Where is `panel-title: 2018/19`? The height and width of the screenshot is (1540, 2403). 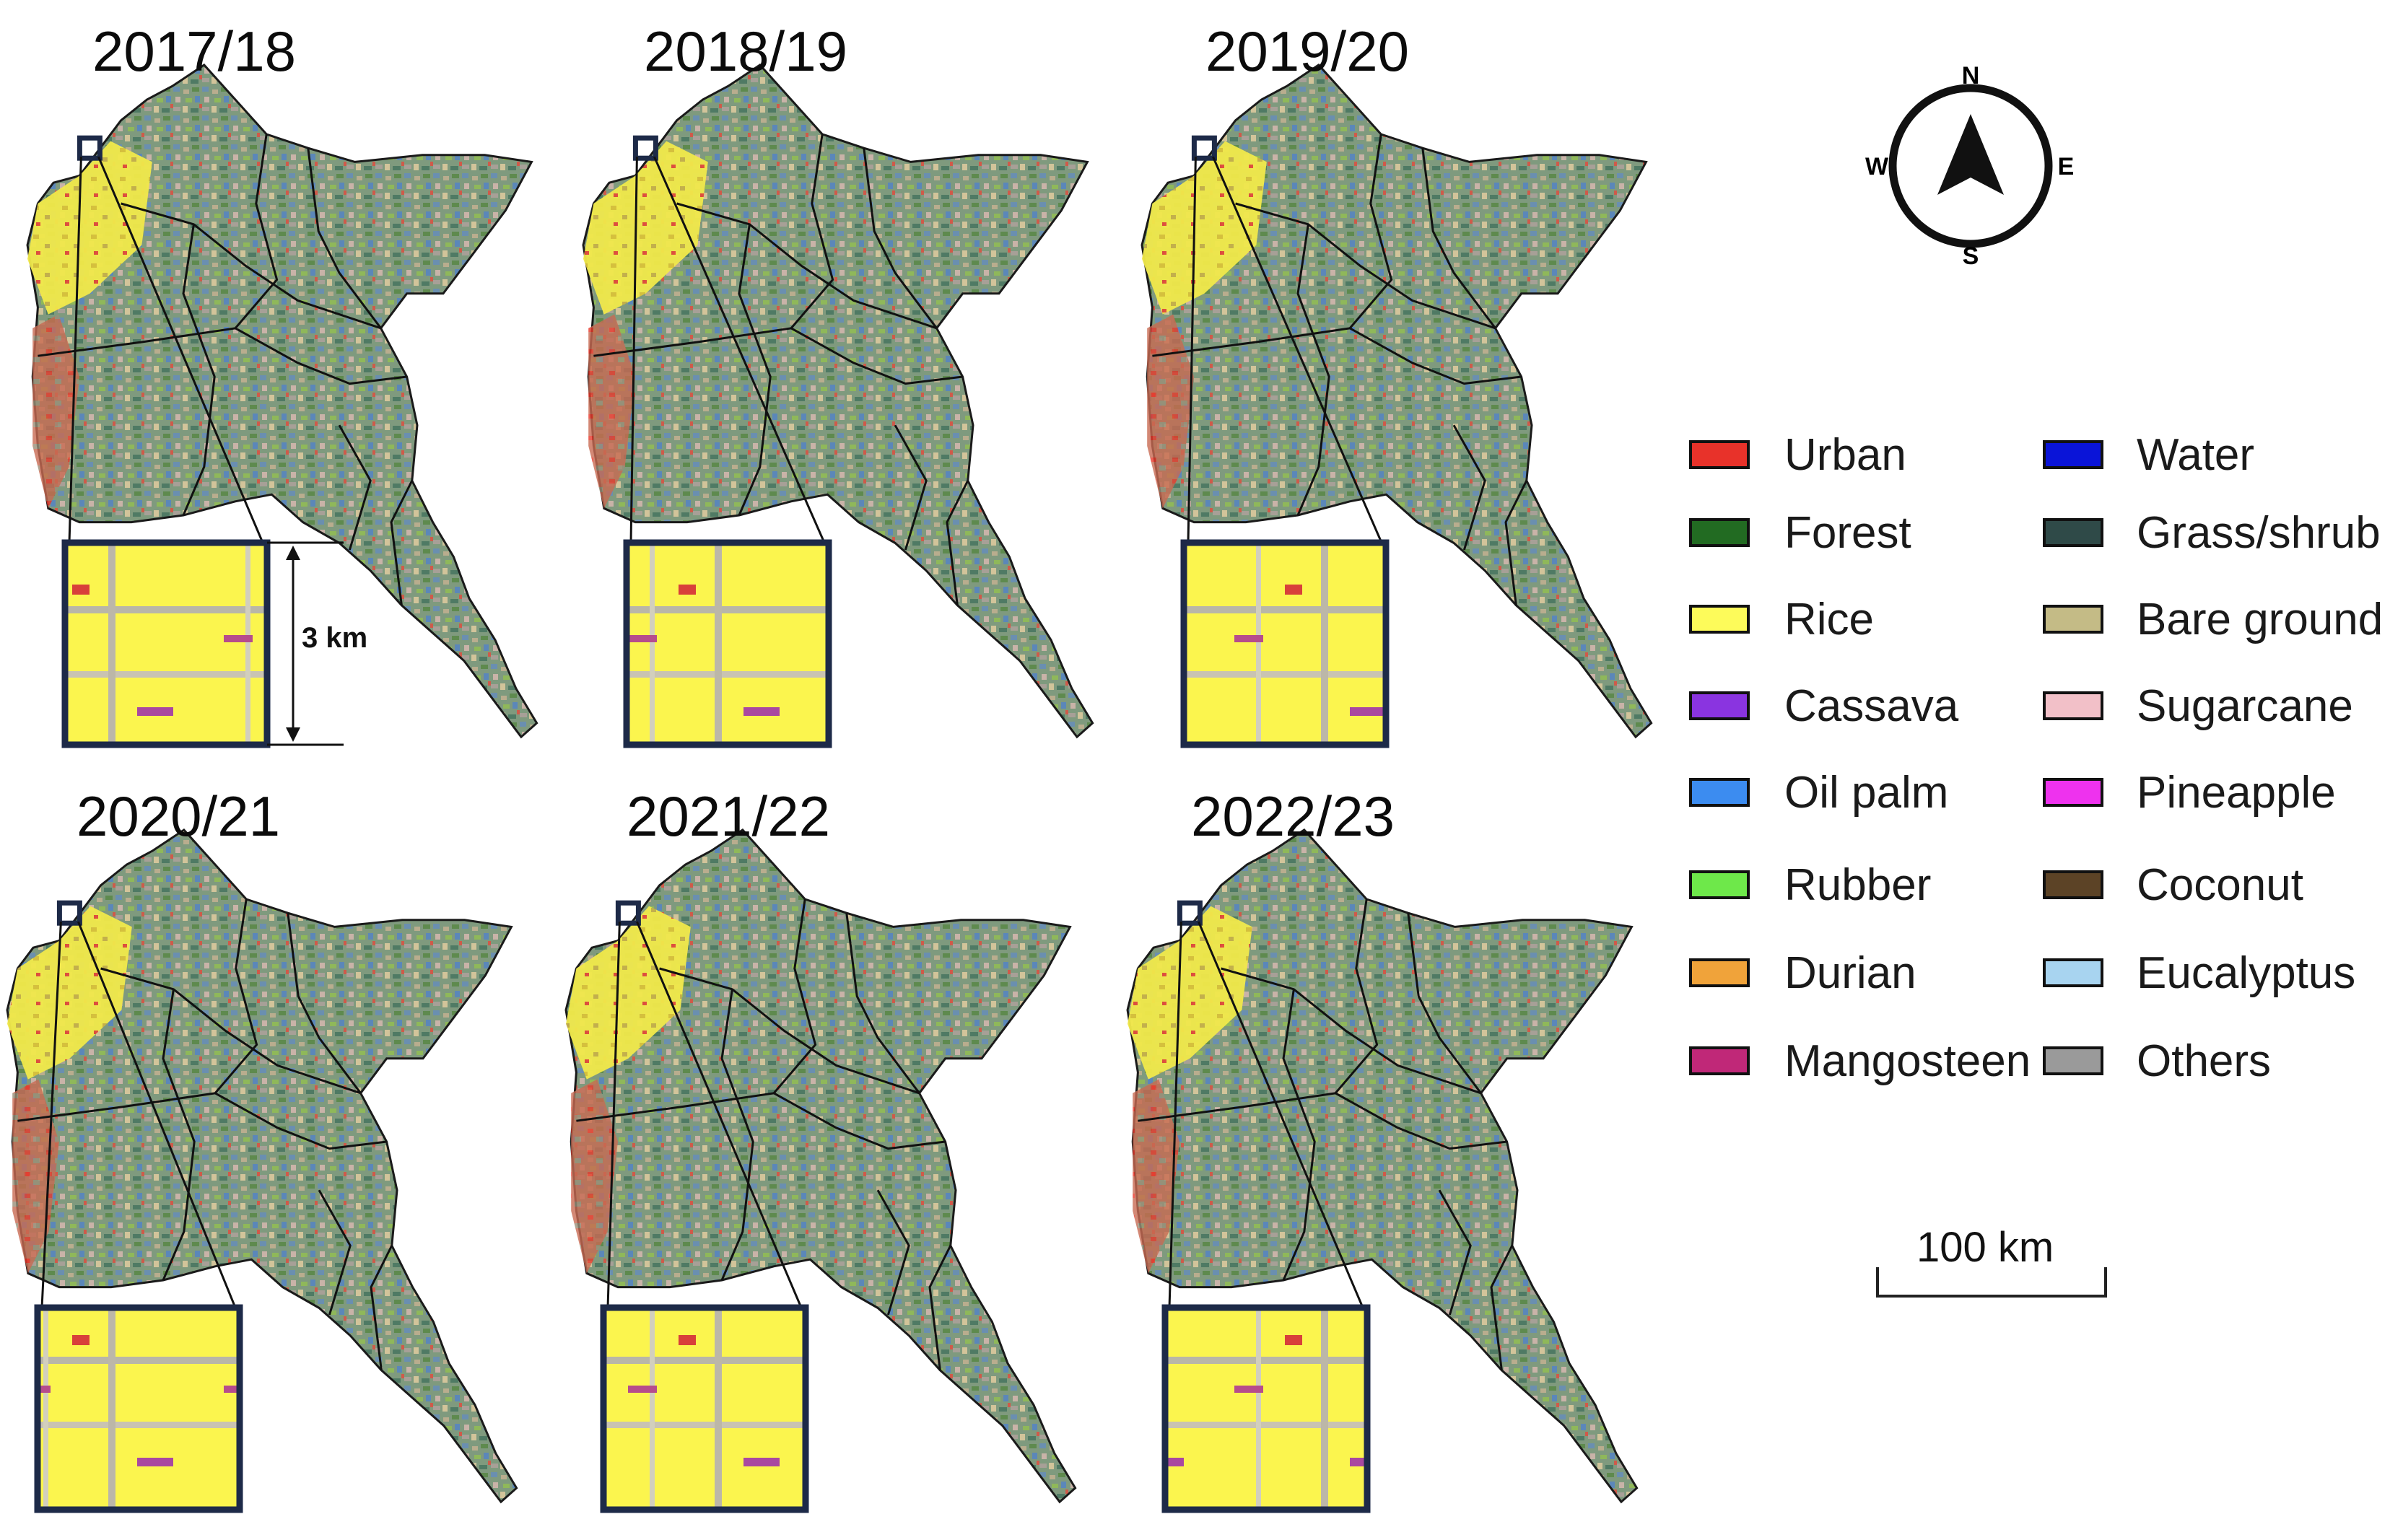
panel-title: 2018/19 is located at coordinates (745, 51).